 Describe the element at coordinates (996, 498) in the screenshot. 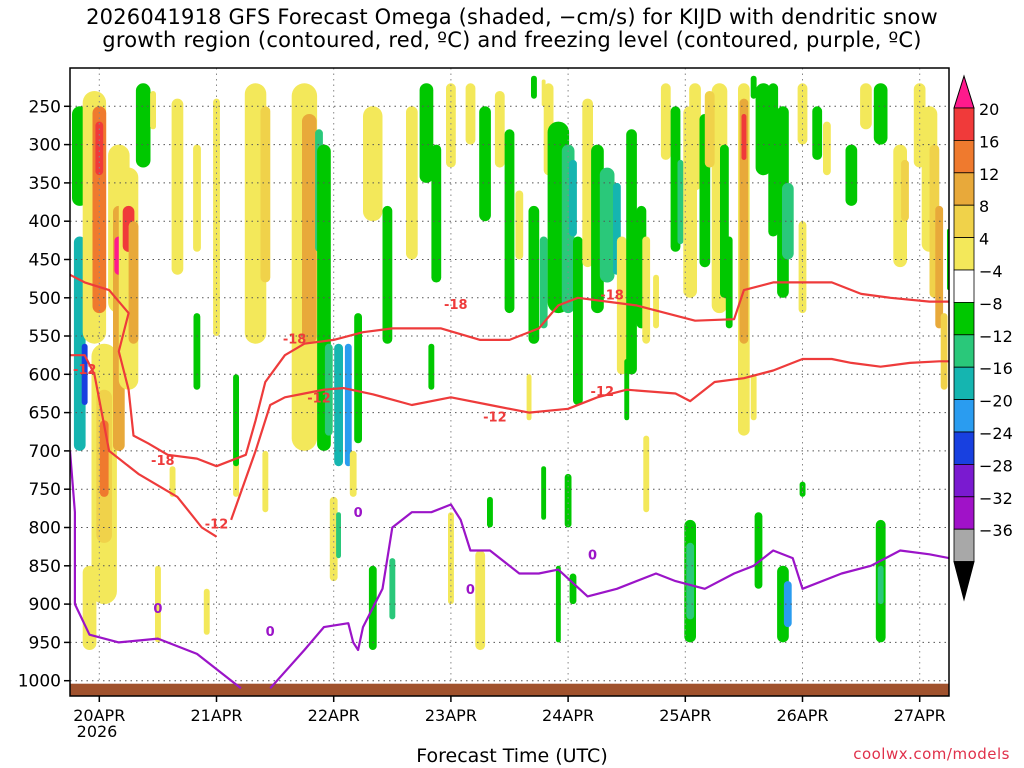

I see `colorbar-label-12: −32` at that location.